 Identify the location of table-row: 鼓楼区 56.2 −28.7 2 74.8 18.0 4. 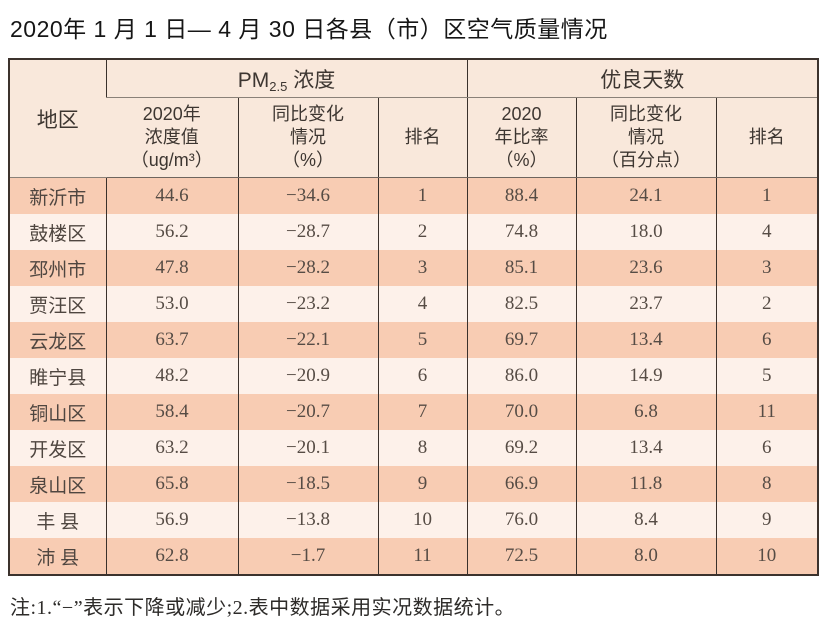
(414, 232).